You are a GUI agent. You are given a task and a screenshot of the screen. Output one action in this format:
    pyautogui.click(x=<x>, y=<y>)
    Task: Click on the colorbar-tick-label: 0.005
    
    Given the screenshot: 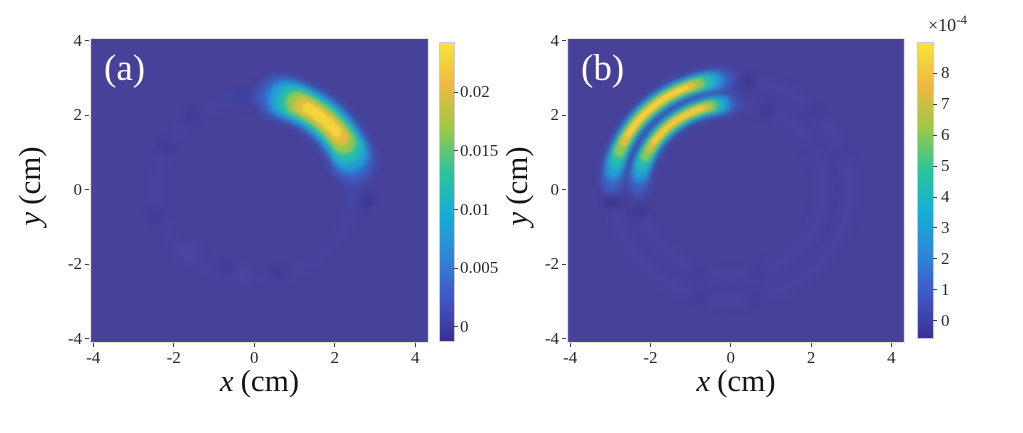 What is the action you would take?
    pyautogui.click(x=479, y=268)
    